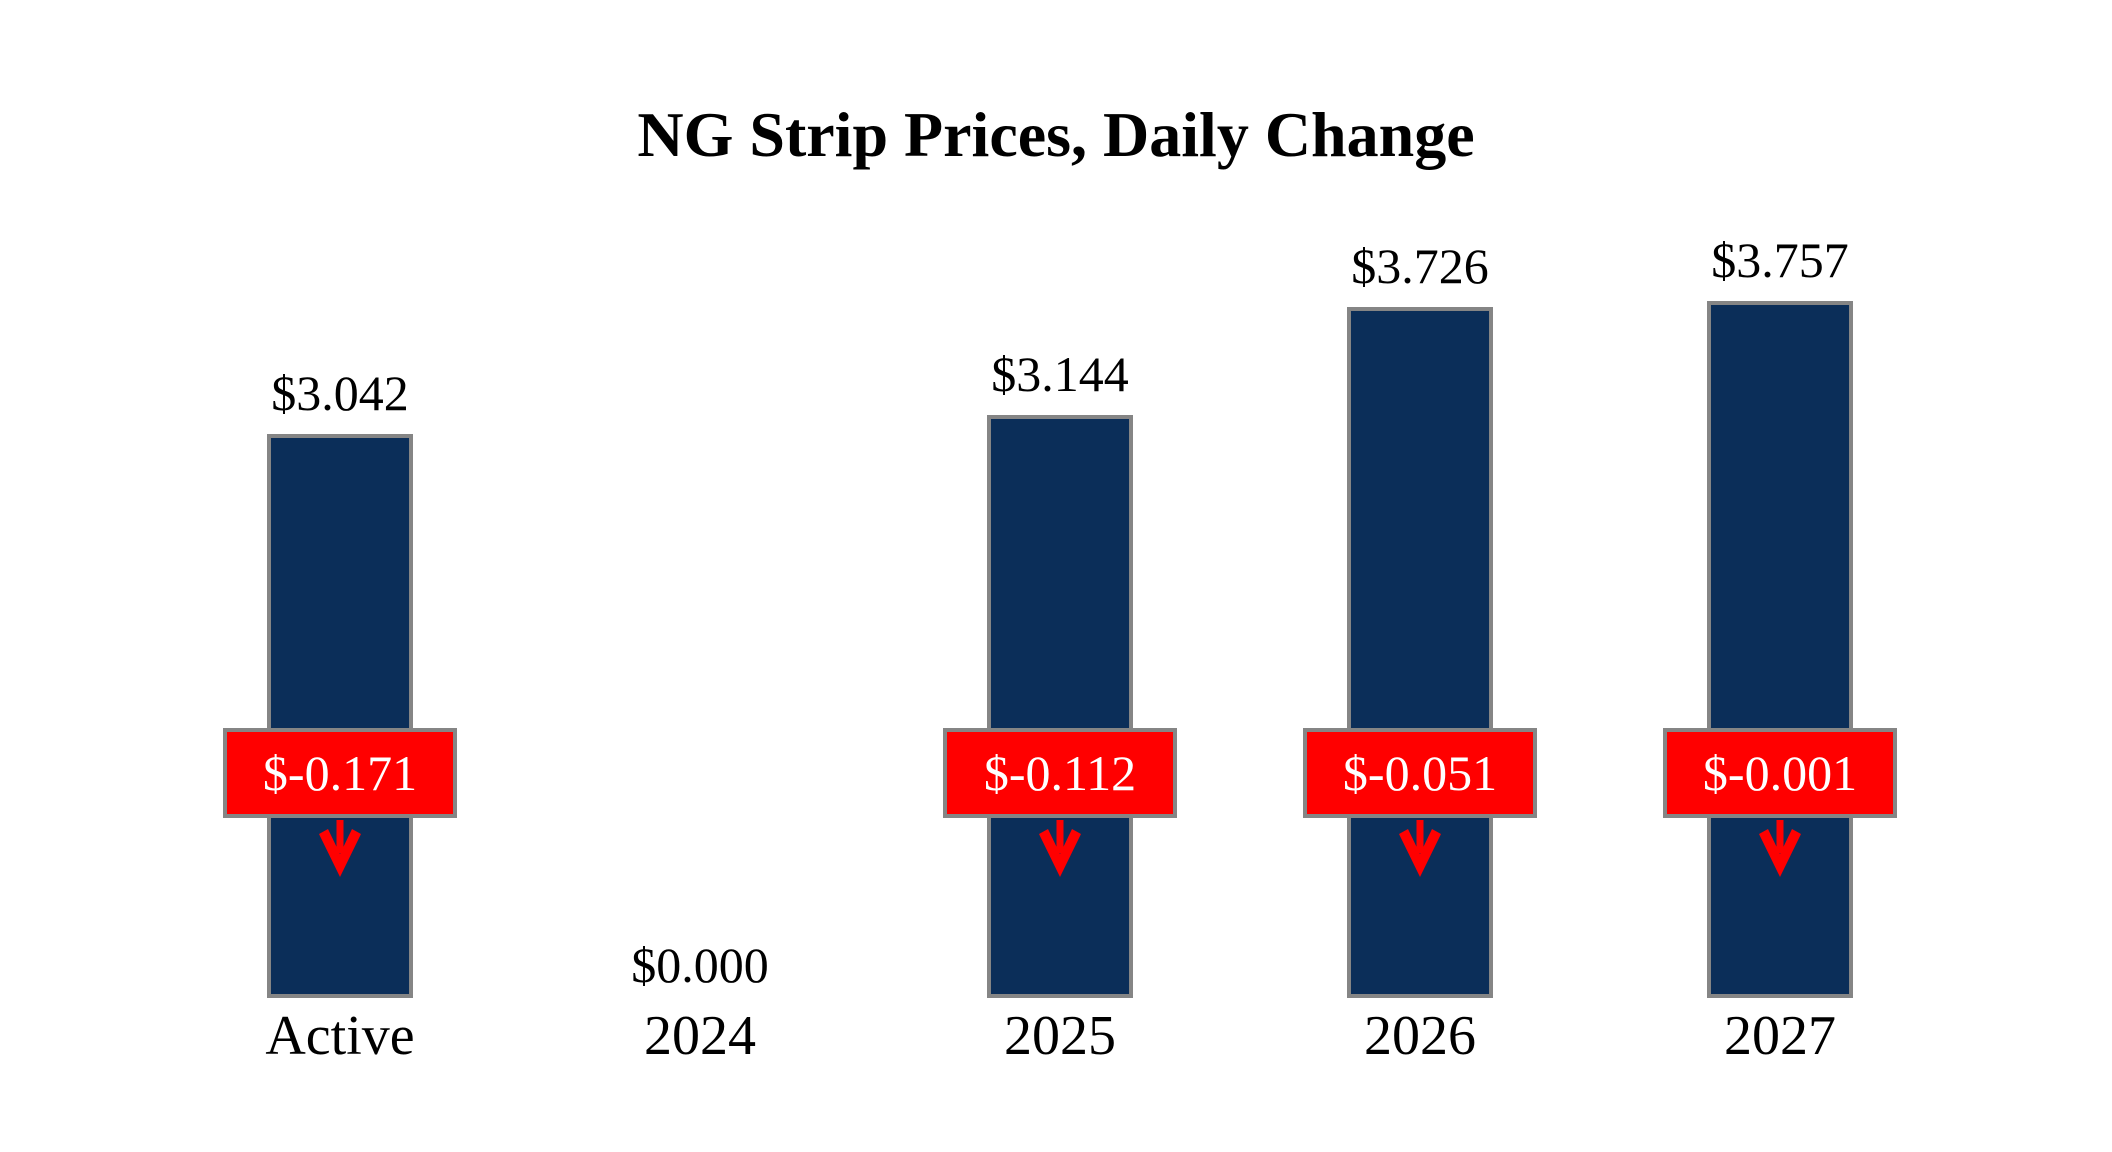  I want to click on bar-value-label-2027: $3.757, so click(1780, 260).